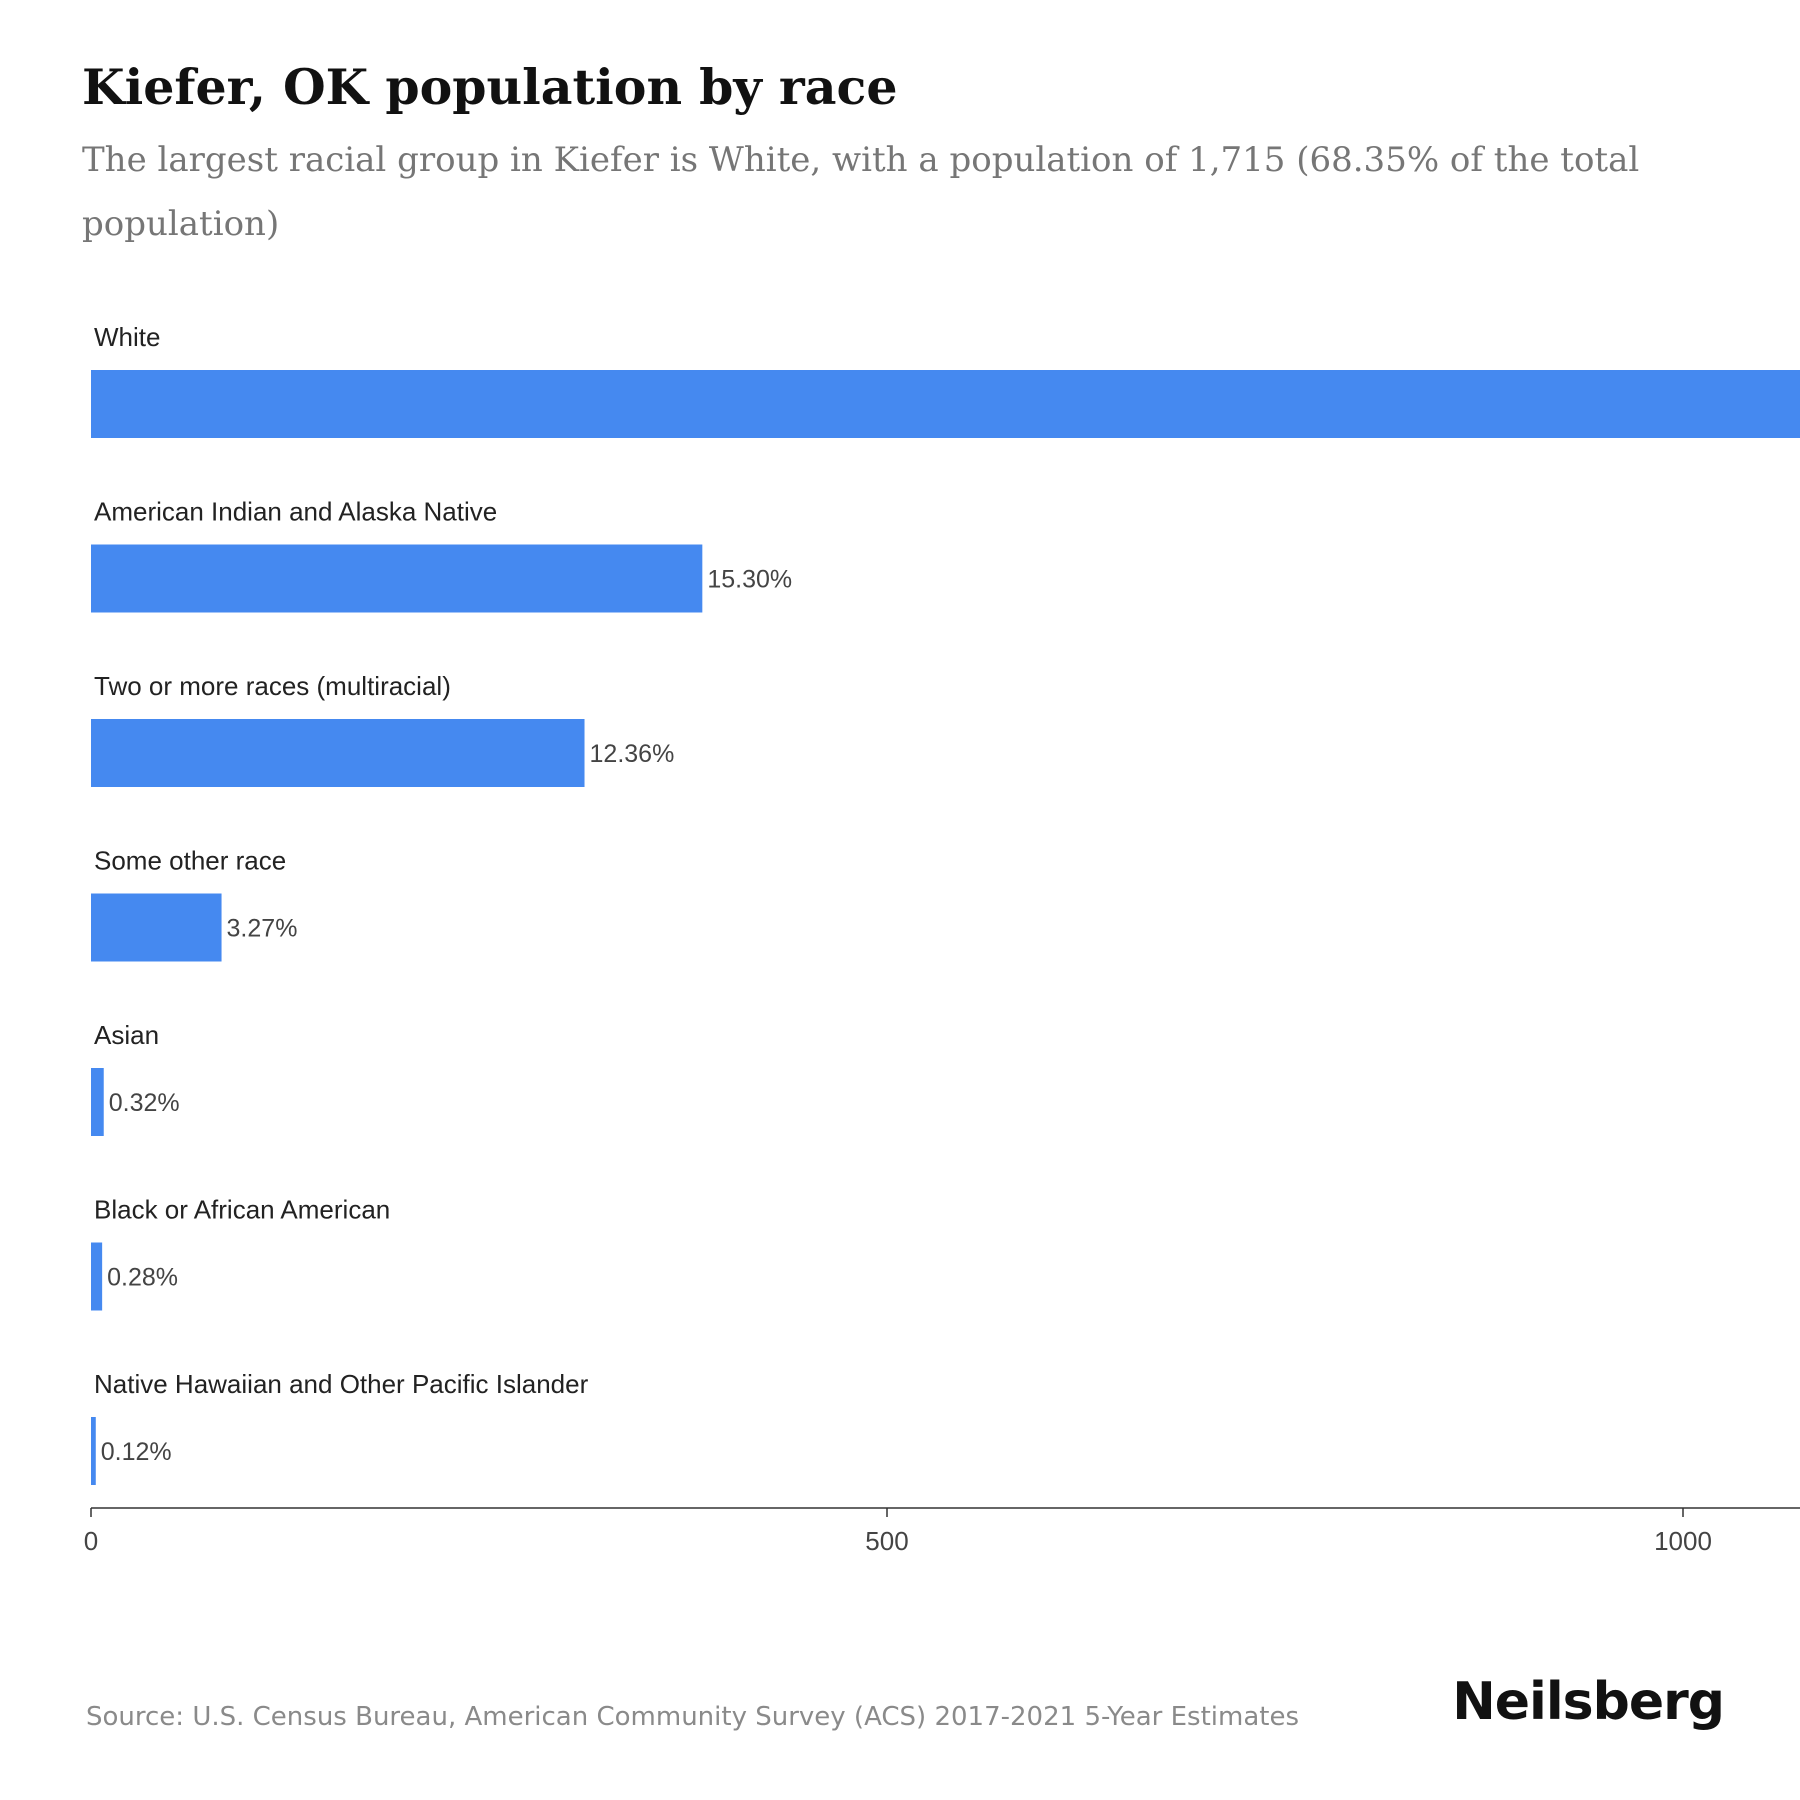 The width and height of the screenshot is (1800, 1800). Describe the element at coordinates (126, 1035) in the screenshot. I see `category-label: Asian` at that location.